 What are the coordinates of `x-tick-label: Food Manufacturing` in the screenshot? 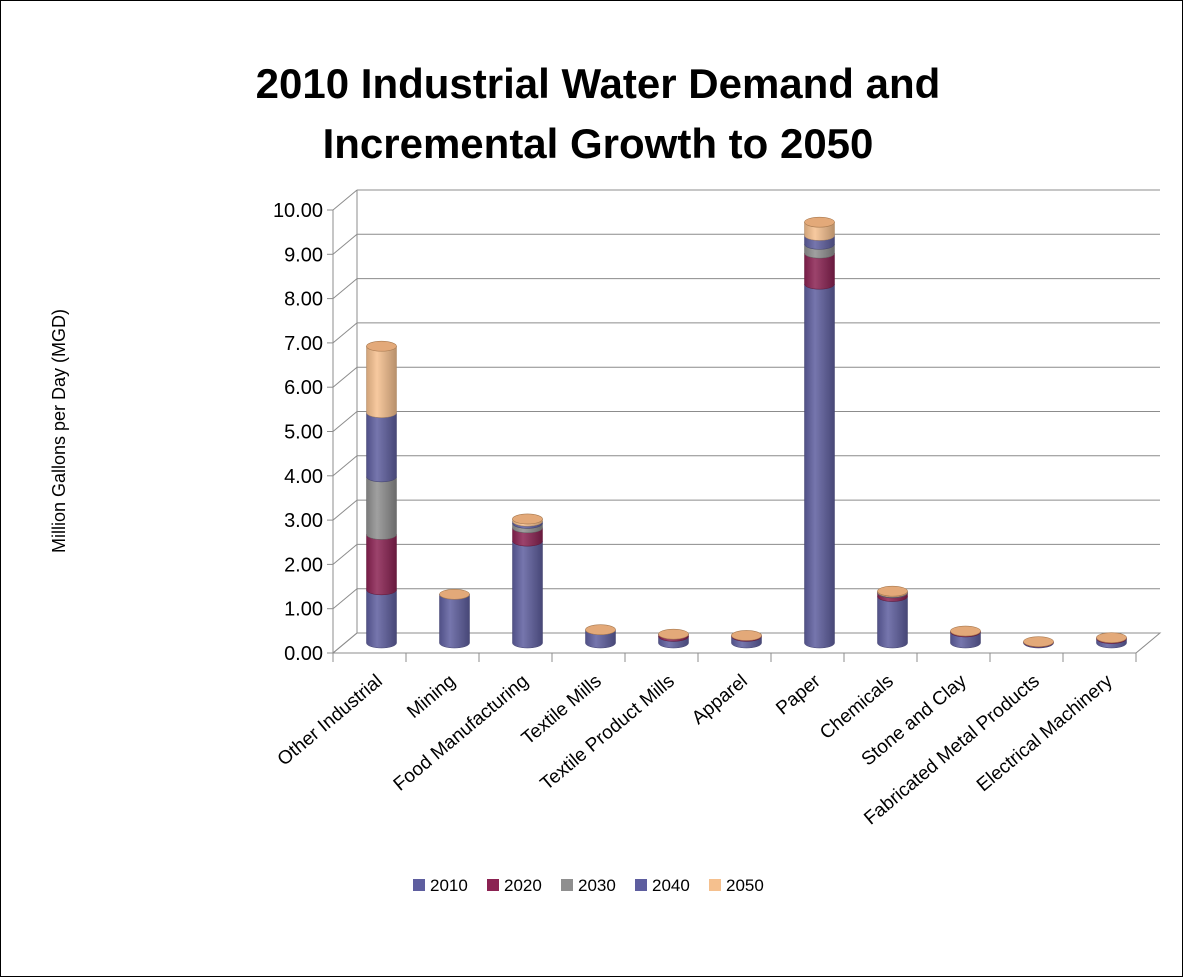 It's located at (461, 733).